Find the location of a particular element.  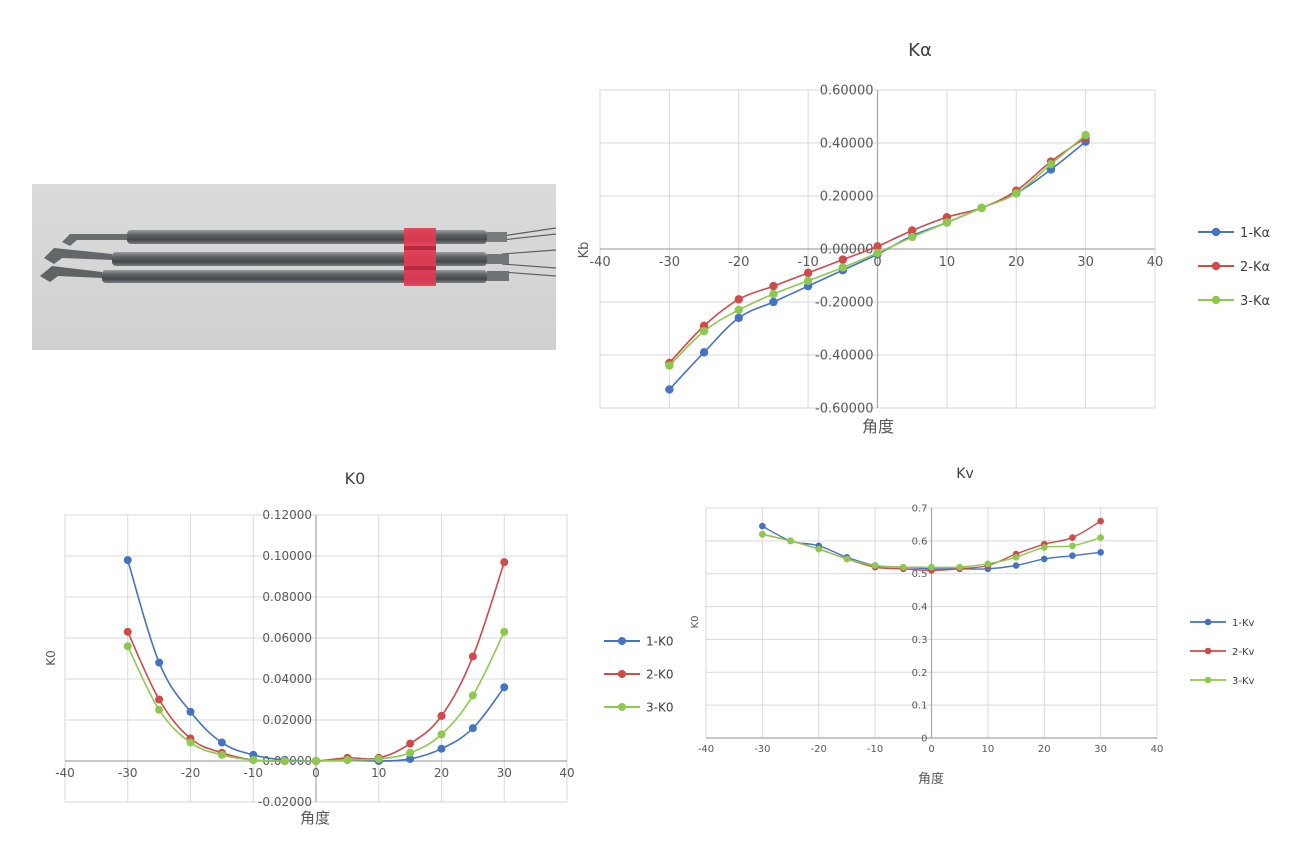

y-tick-label: 0.12000 is located at coordinates (287, 515).